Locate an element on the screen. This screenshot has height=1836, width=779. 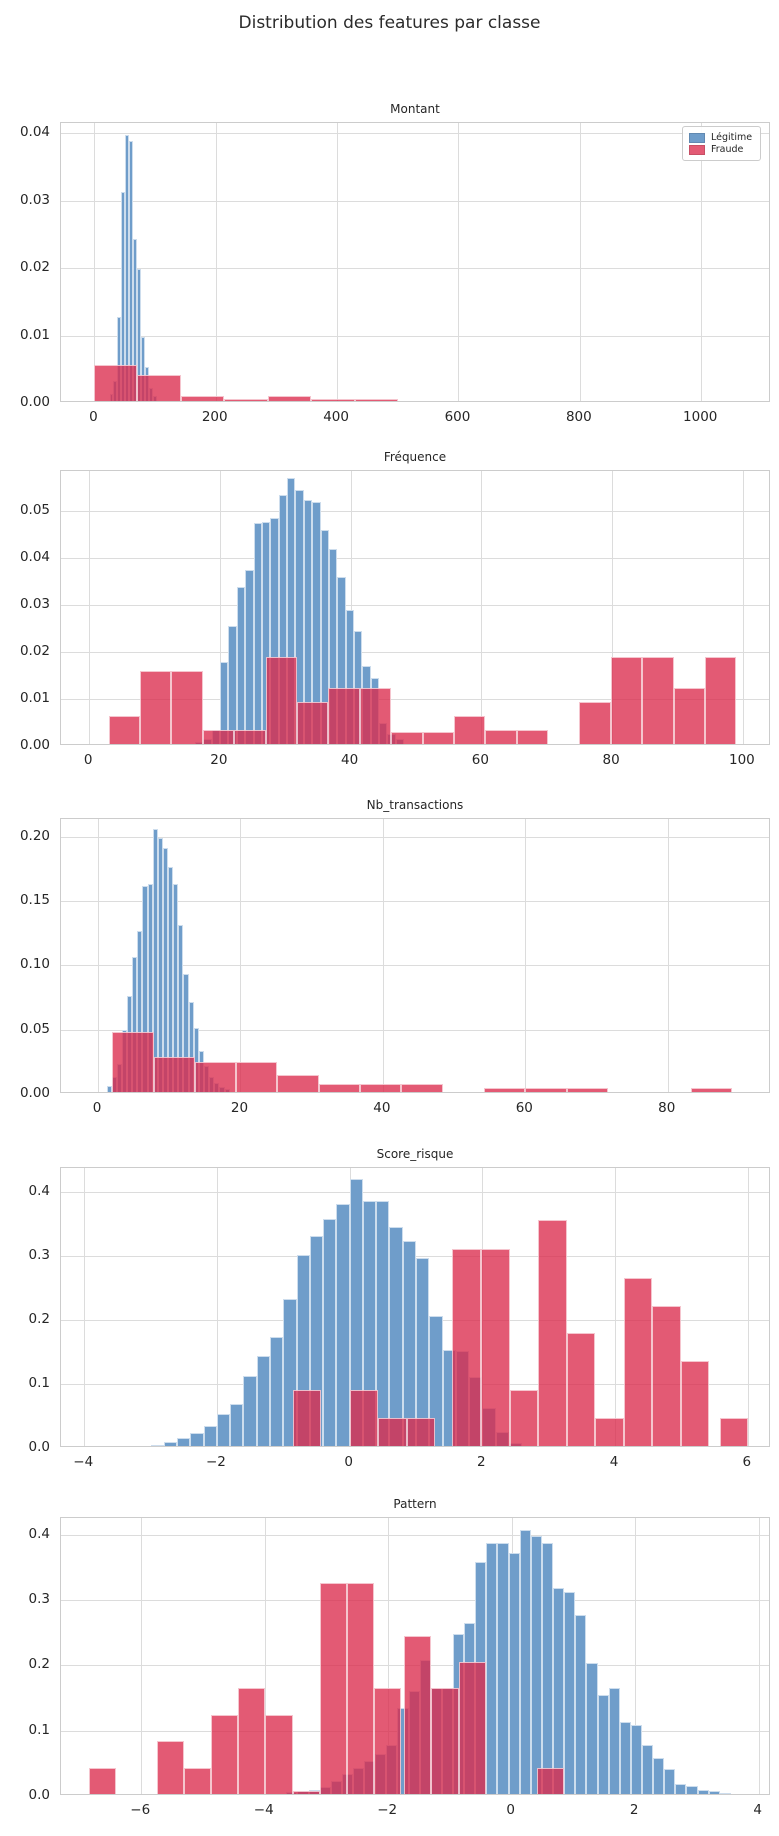
x-tick-label: 200 is located at coordinates (214, 417).